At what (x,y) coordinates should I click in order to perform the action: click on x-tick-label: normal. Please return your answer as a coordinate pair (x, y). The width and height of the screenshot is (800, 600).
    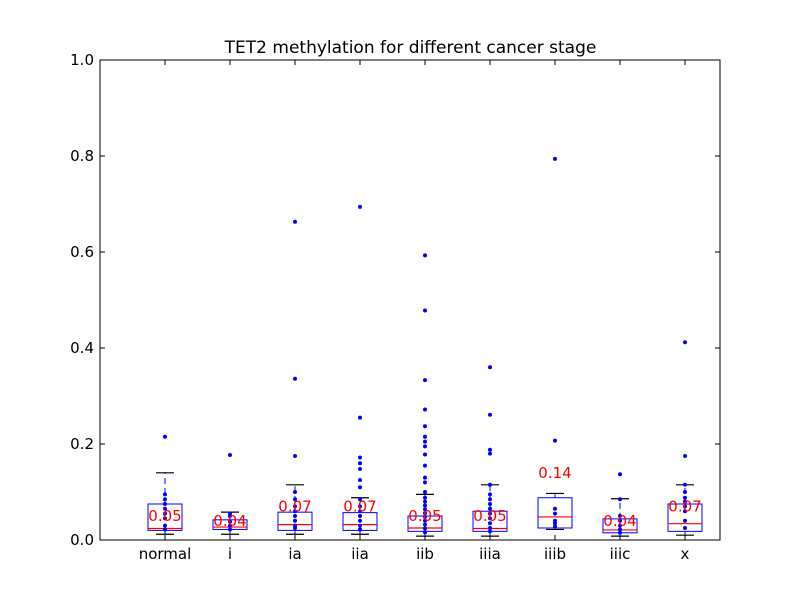
    Looking at the image, I should click on (165, 554).